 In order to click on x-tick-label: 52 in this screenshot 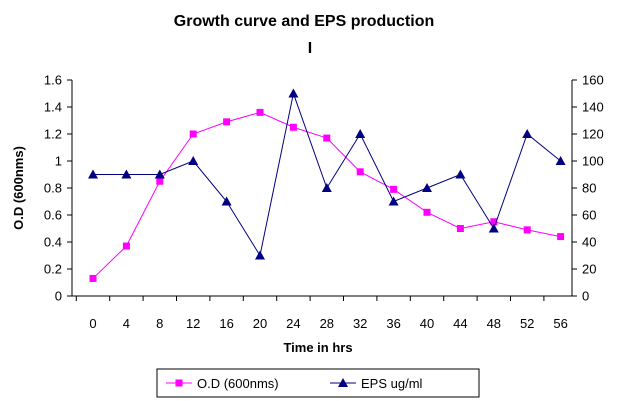, I will do `click(527, 323)`.